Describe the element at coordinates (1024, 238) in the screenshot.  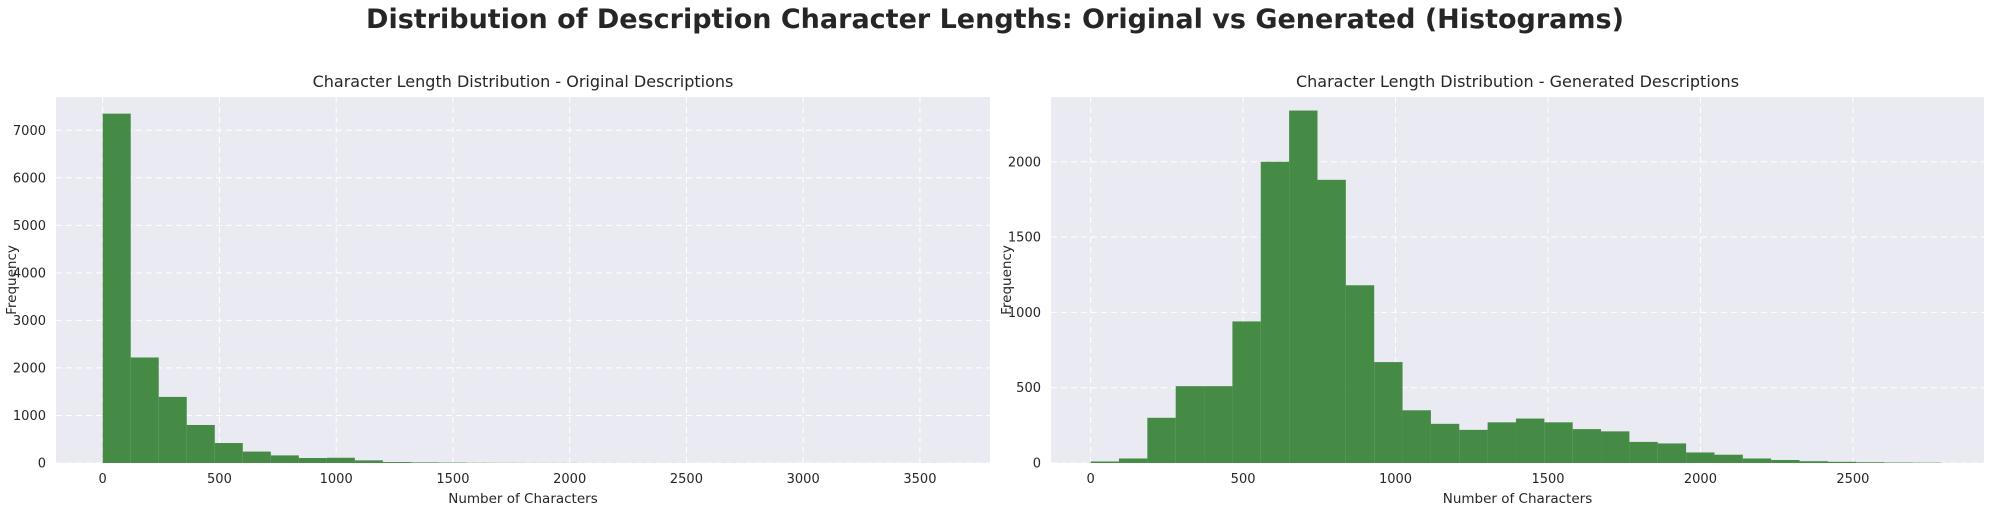
I see `y-tick-label: 1500` at that location.